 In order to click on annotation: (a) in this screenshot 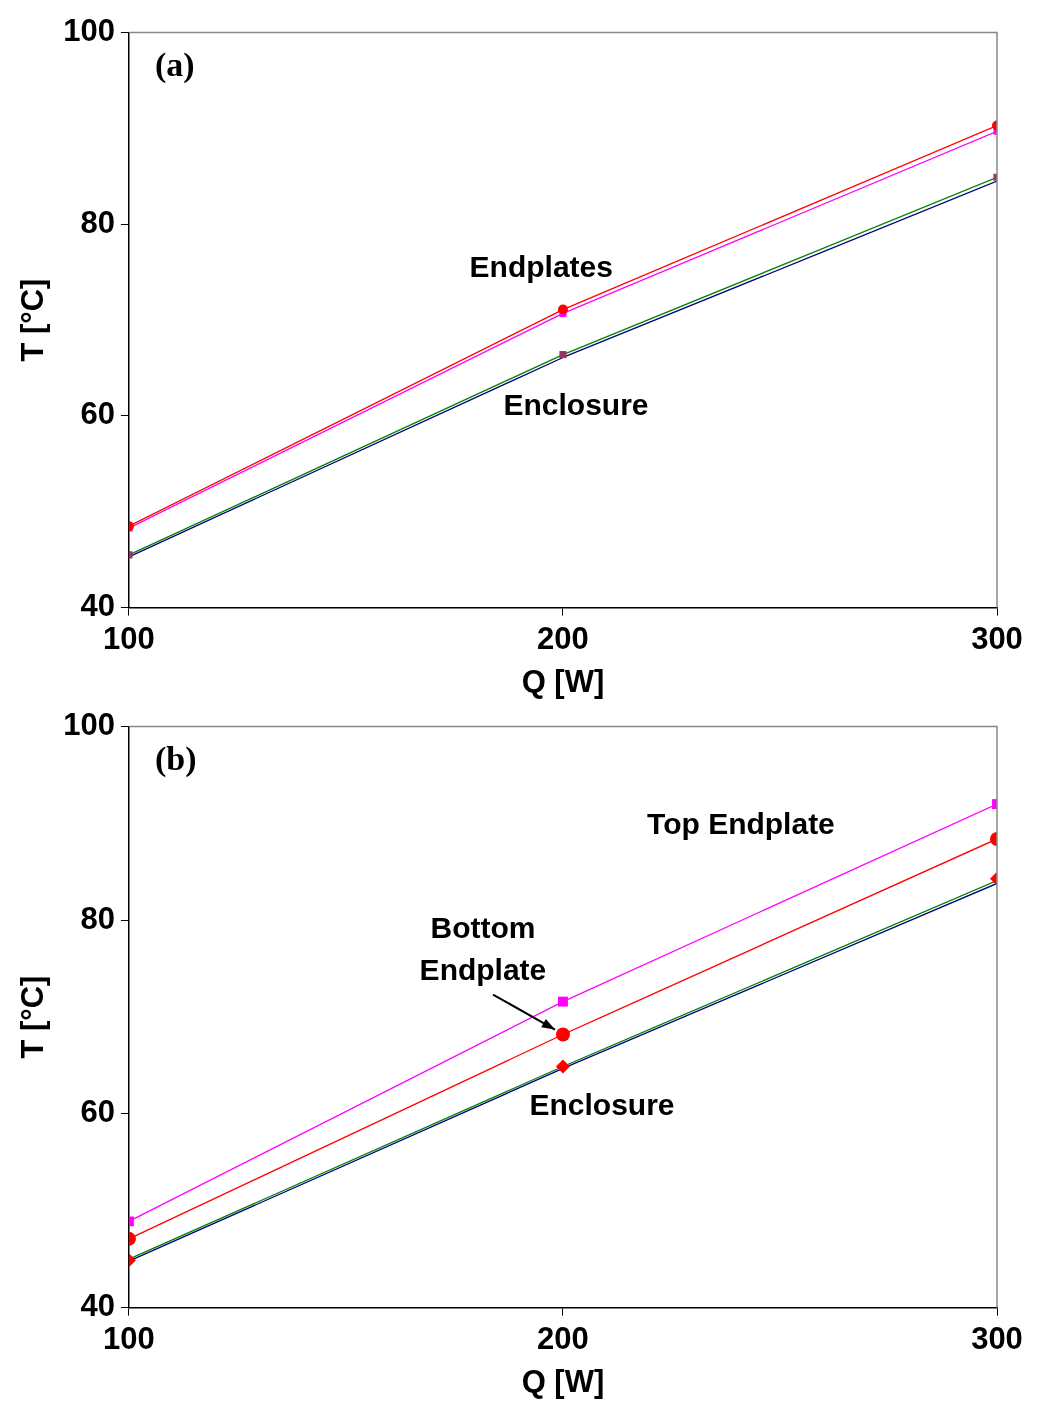, I will do `click(174, 64)`.